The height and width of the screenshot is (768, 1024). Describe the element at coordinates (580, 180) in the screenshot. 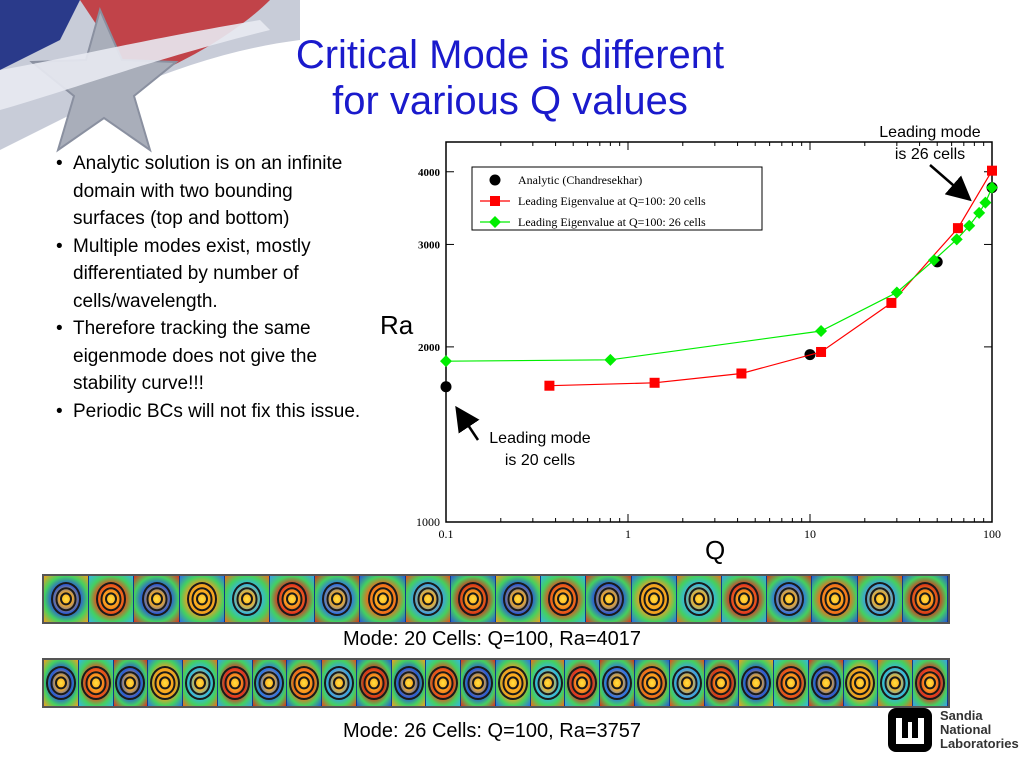

I see `legend-label: Analytic (Chandresekhar)` at that location.